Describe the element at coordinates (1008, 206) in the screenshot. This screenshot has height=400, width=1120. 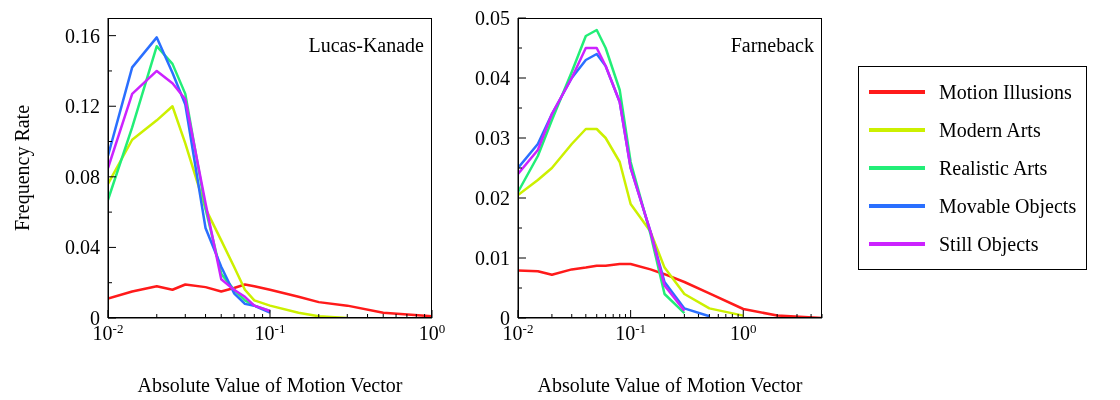
I see `legend-label: Movable Objects` at that location.